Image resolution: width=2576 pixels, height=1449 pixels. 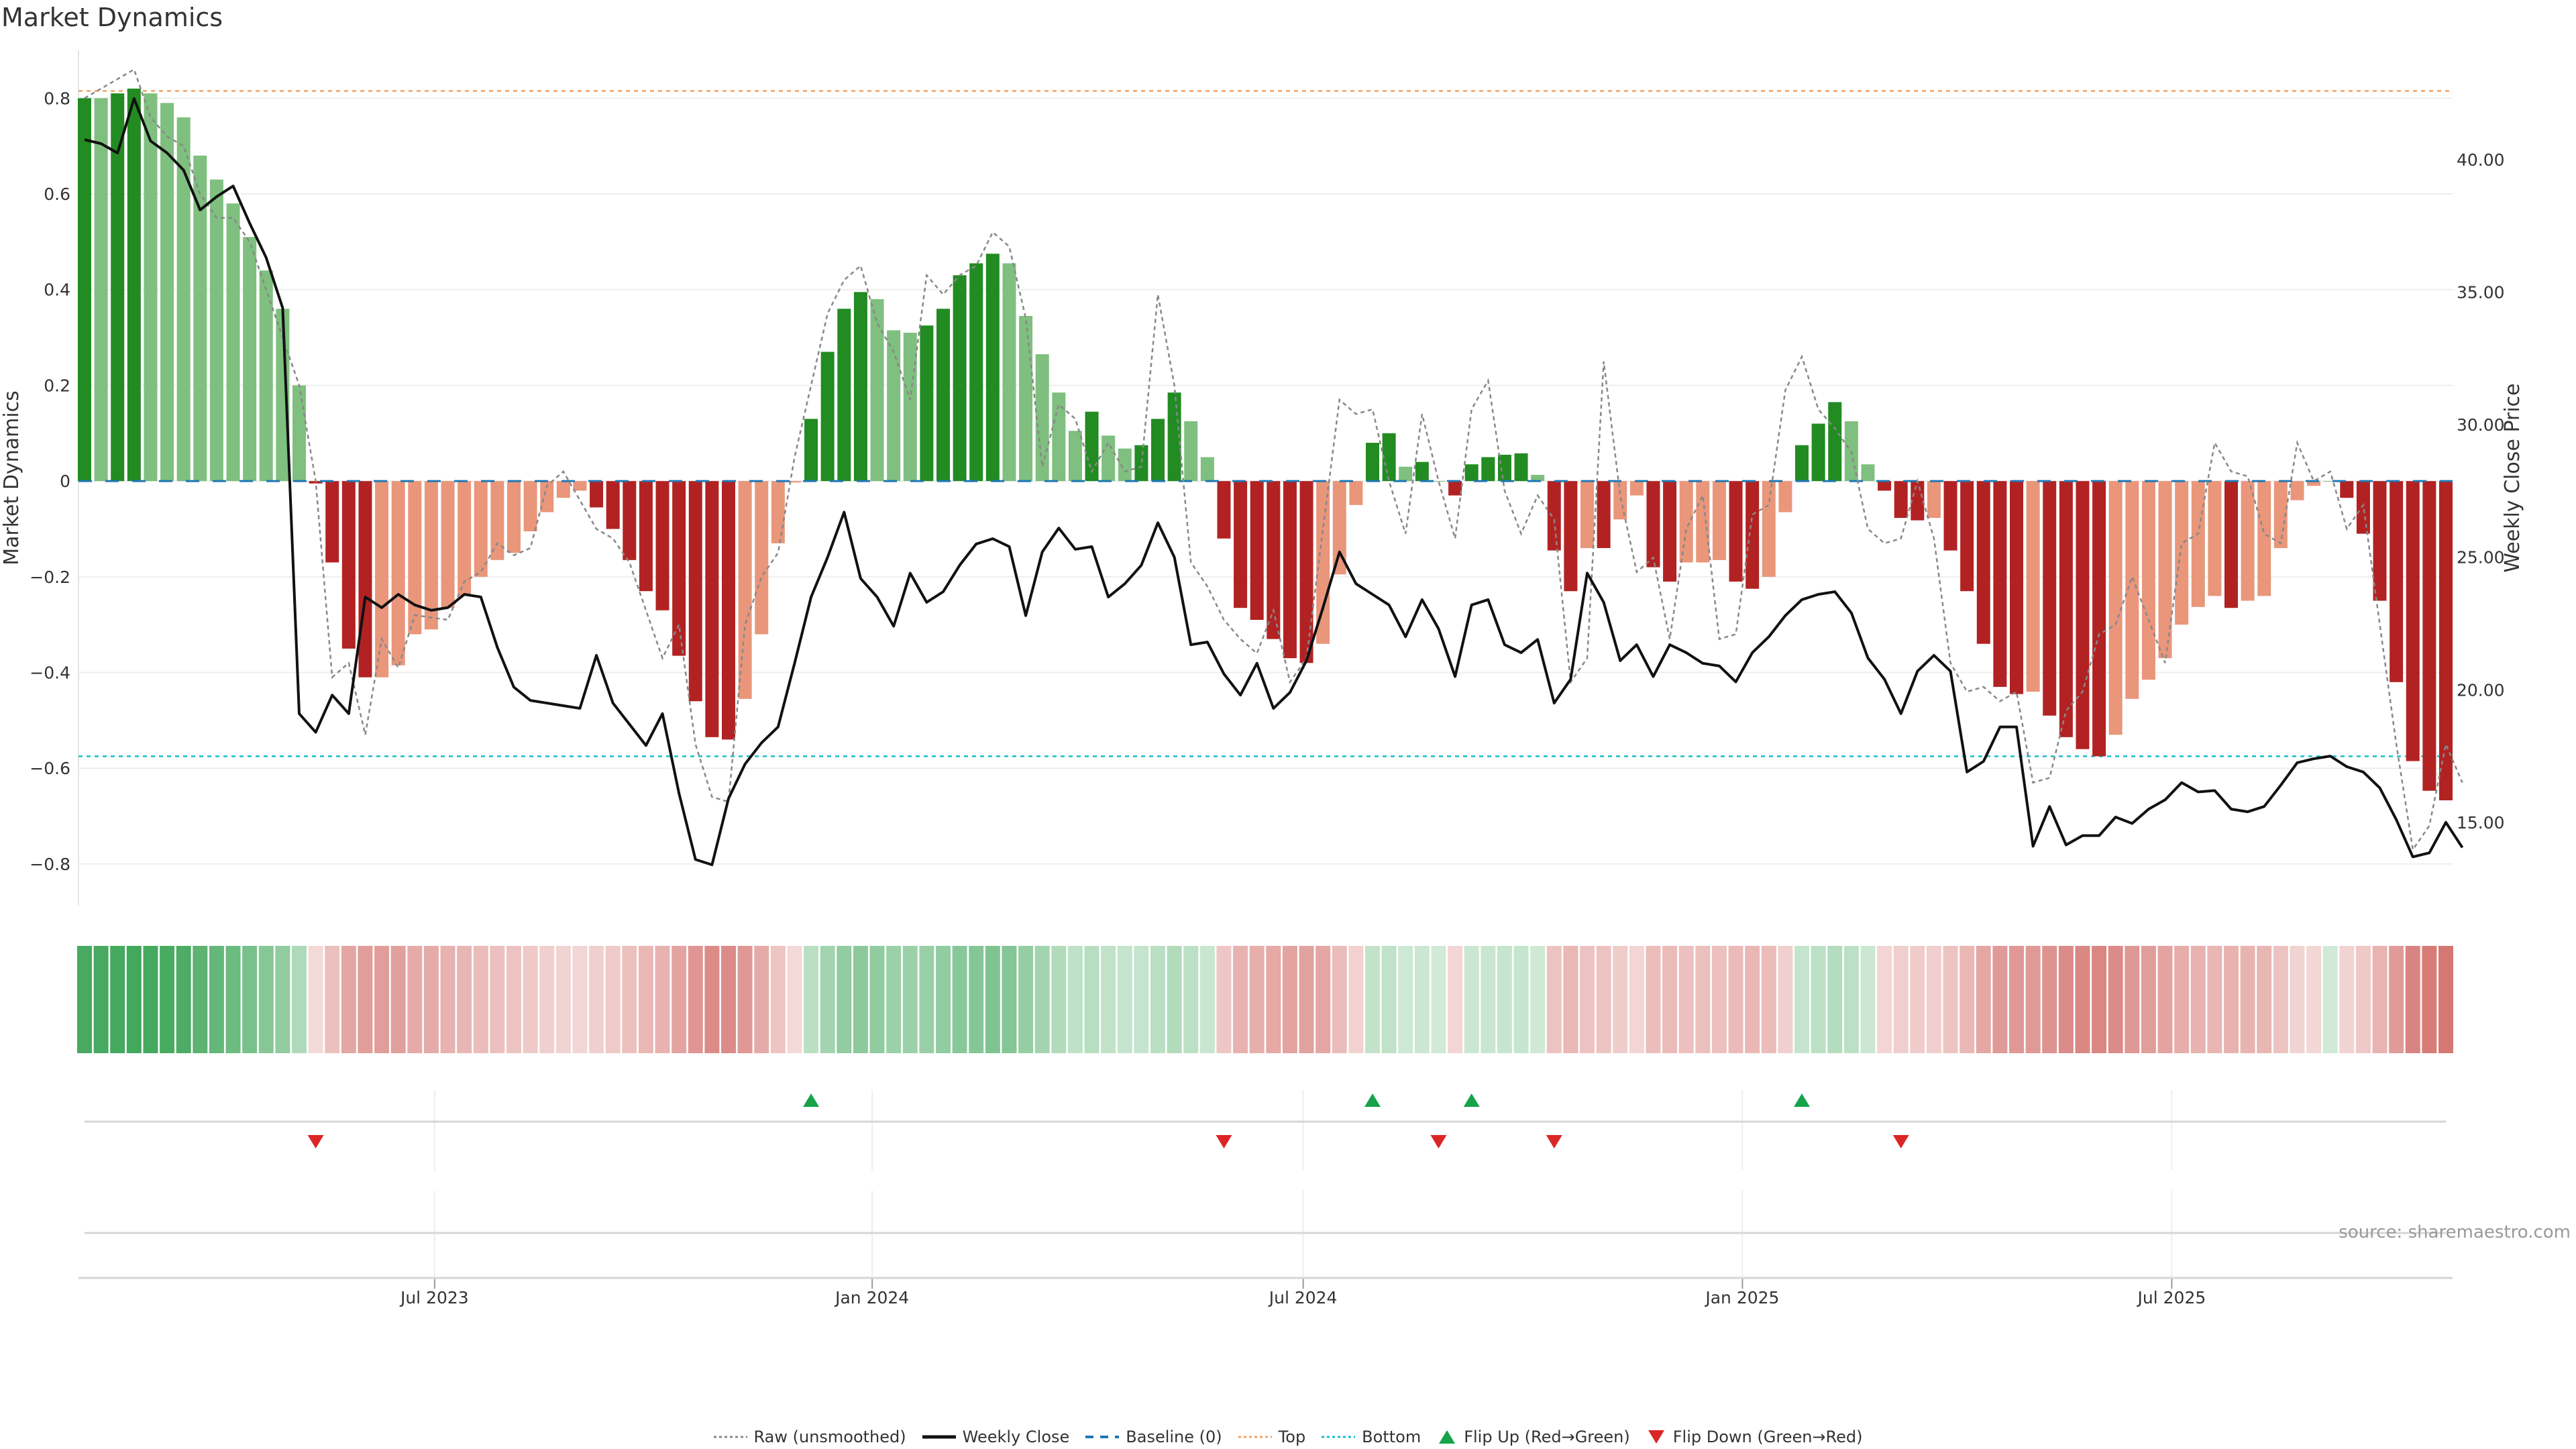 I want to click on legend-item-flip-down: Flip Down (Green→Red), so click(x=1754, y=1437).